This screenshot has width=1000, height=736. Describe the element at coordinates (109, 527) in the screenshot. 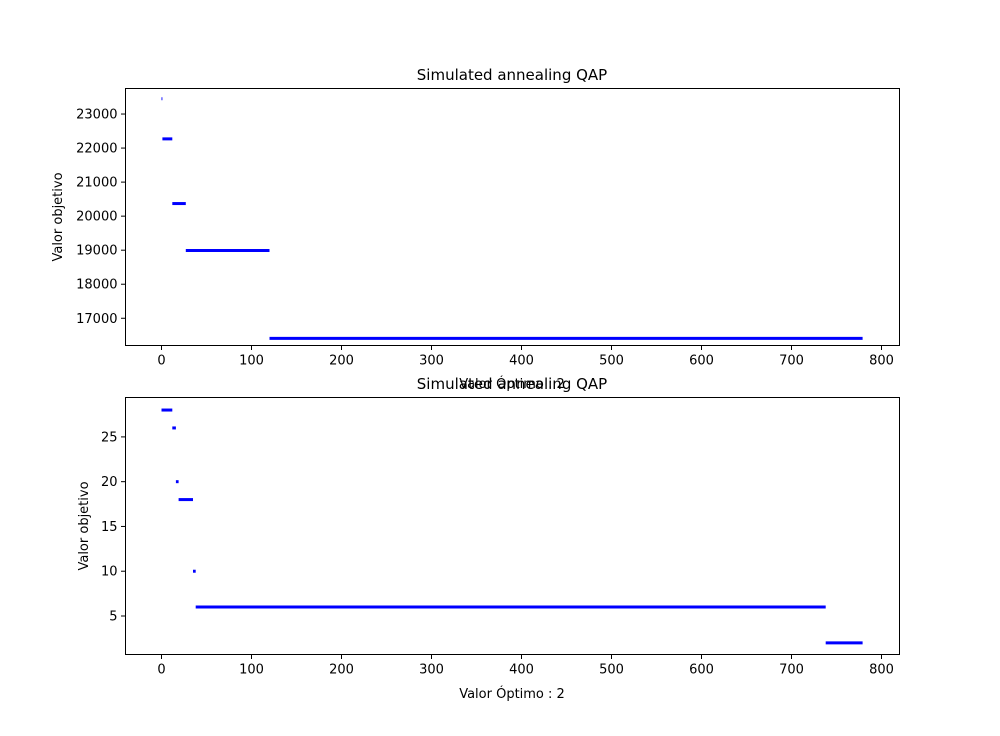

I see `y-tick-label: 15` at that location.